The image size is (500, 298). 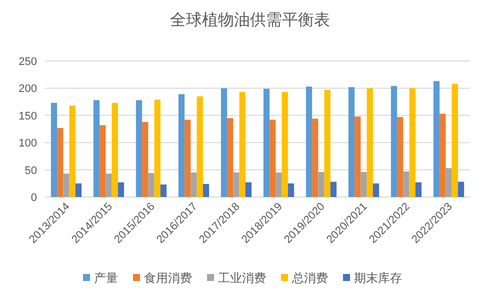 I want to click on y-tick-label: 200, so click(x=27, y=89).